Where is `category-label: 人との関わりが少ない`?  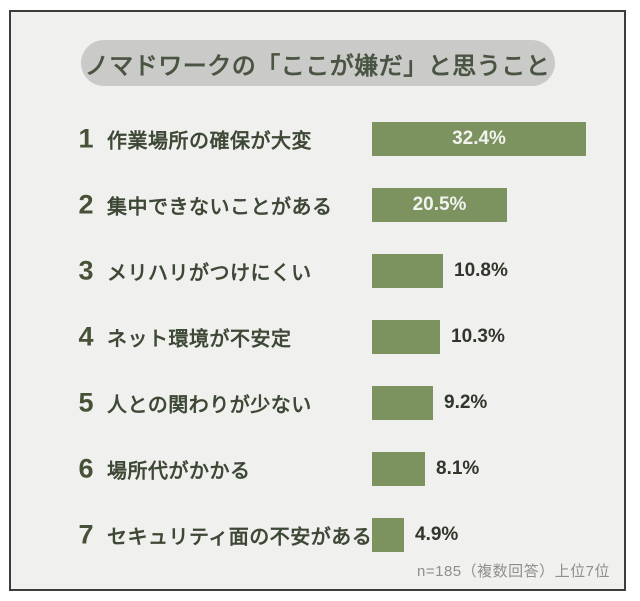
category-label: 人との関わりが少ない is located at coordinates (209, 405).